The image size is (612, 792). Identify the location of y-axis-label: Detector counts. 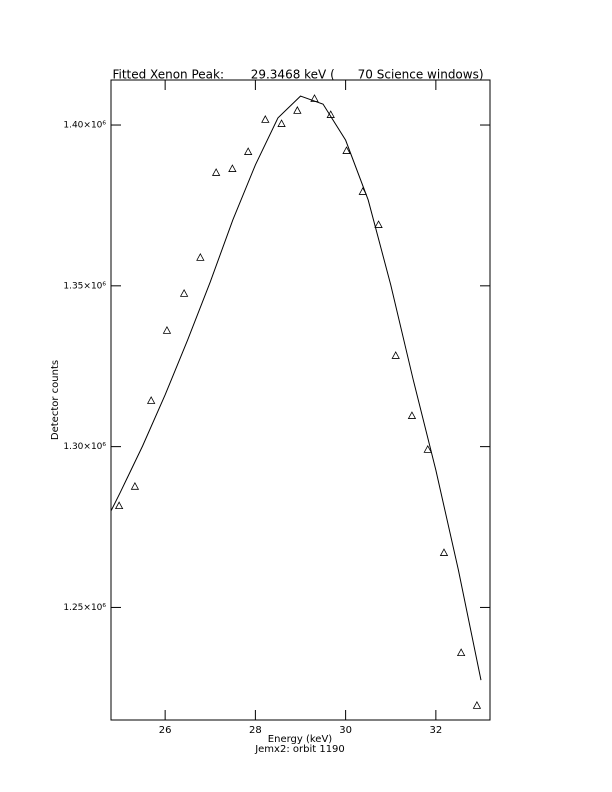
(55, 400).